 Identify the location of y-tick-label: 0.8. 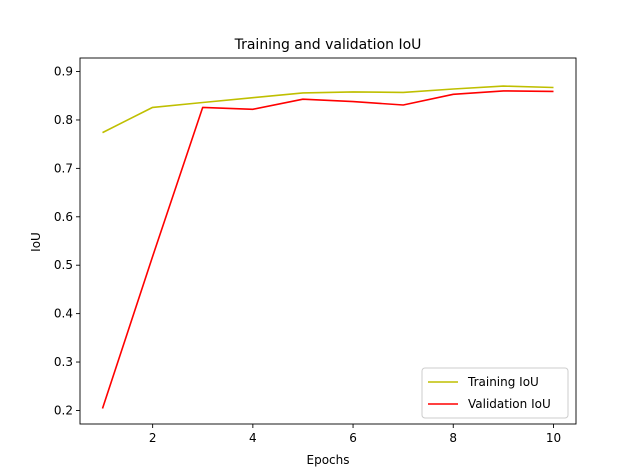
(63, 120).